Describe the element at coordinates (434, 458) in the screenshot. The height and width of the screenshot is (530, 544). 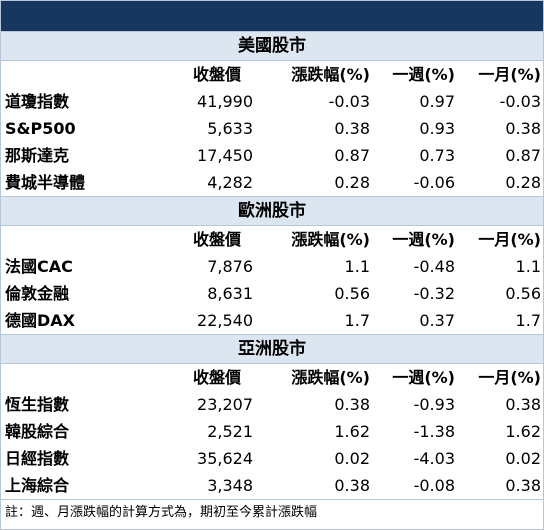
I see `week-value: -4.03` at that location.